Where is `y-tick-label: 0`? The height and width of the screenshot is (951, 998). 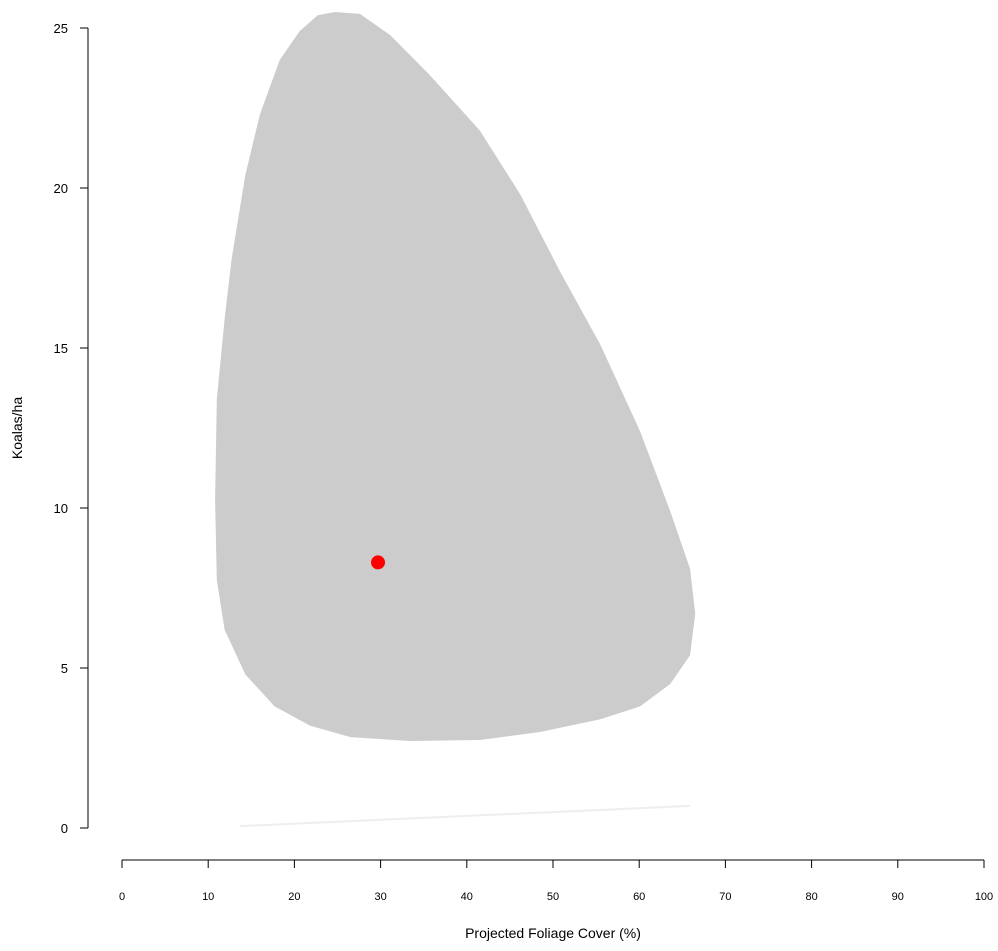
y-tick-label: 0 is located at coordinates (64, 828).